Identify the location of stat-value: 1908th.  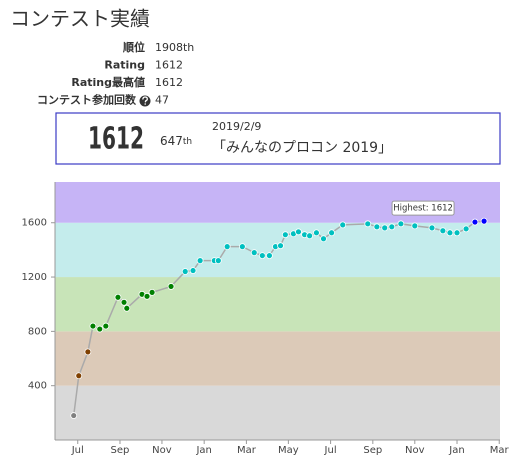
(174, 47).